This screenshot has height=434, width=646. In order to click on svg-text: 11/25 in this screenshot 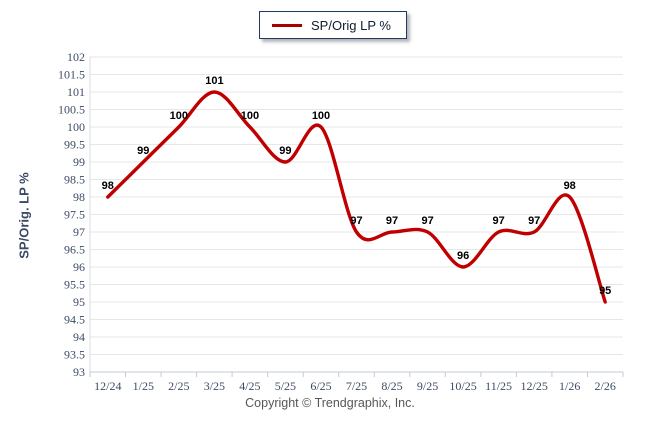, I will do `click(498, 386)`.